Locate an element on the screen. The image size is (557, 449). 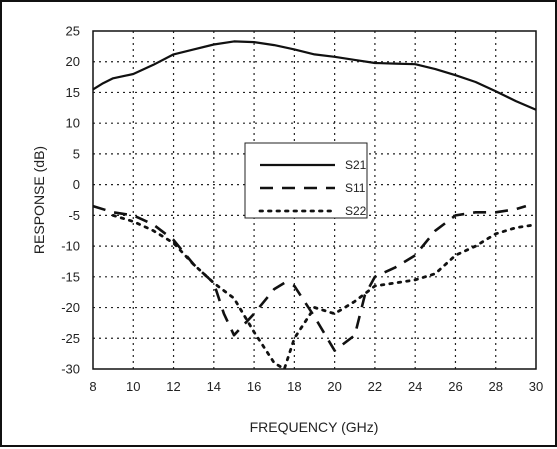
y-tick-label: -20 is located at coordinates (70, 307).